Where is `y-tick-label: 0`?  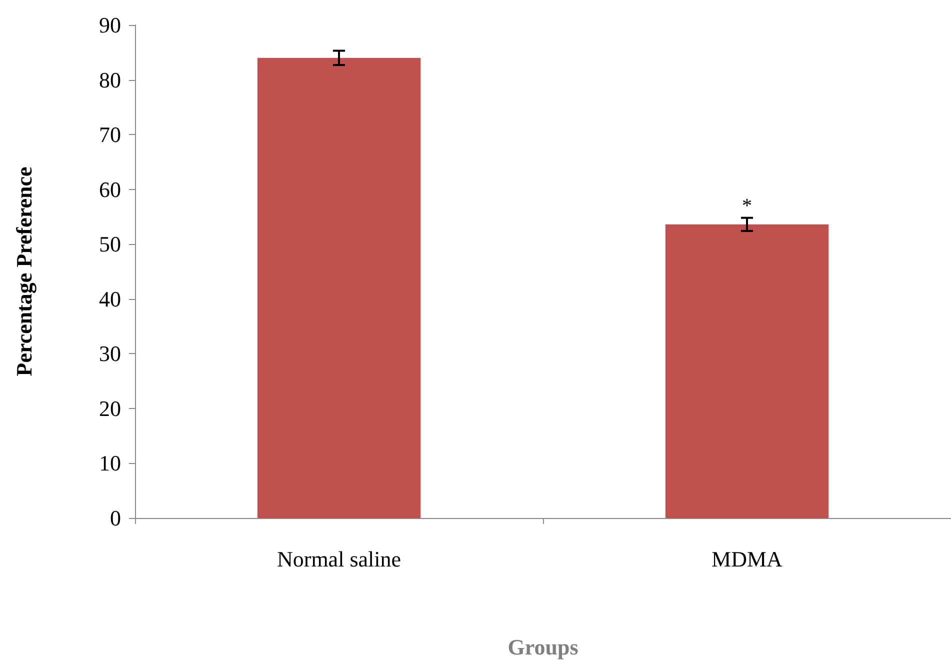 y-tick-label: 0 is located at coordinates (115, 518).